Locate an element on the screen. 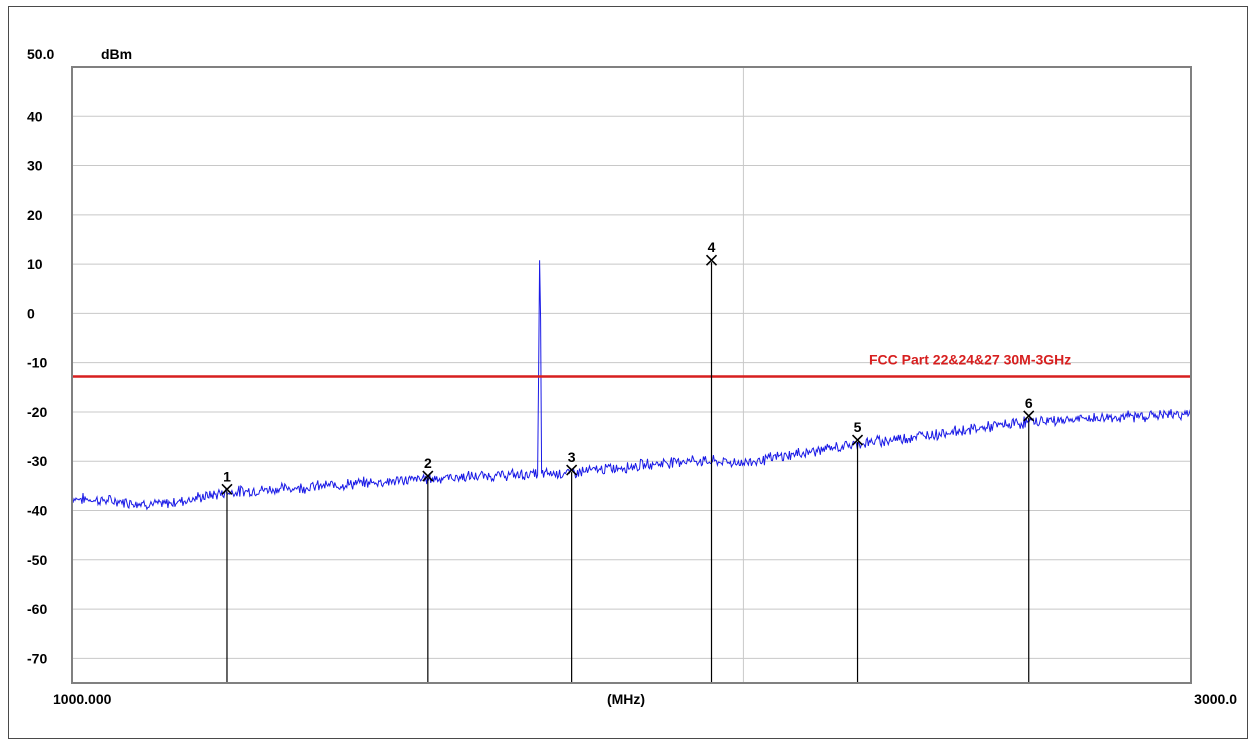  y-tick-label: 0 is located at coordinates (31, 313).